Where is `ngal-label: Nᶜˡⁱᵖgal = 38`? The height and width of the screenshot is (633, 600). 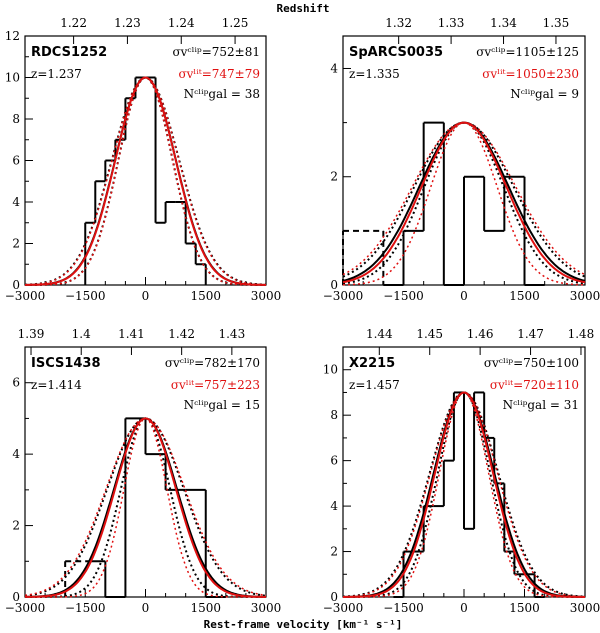 ngal-label: Nᶜˡⁱᵖgal = 38 is located at coordinates (222, 94).